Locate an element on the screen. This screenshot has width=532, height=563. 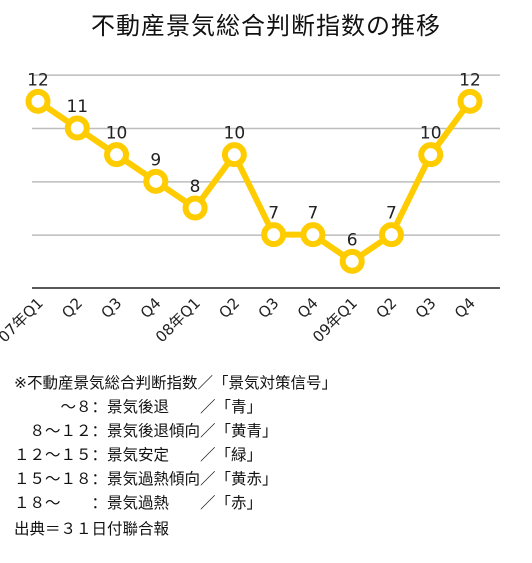
data-label: 8 is located at coordinates (195, 187).